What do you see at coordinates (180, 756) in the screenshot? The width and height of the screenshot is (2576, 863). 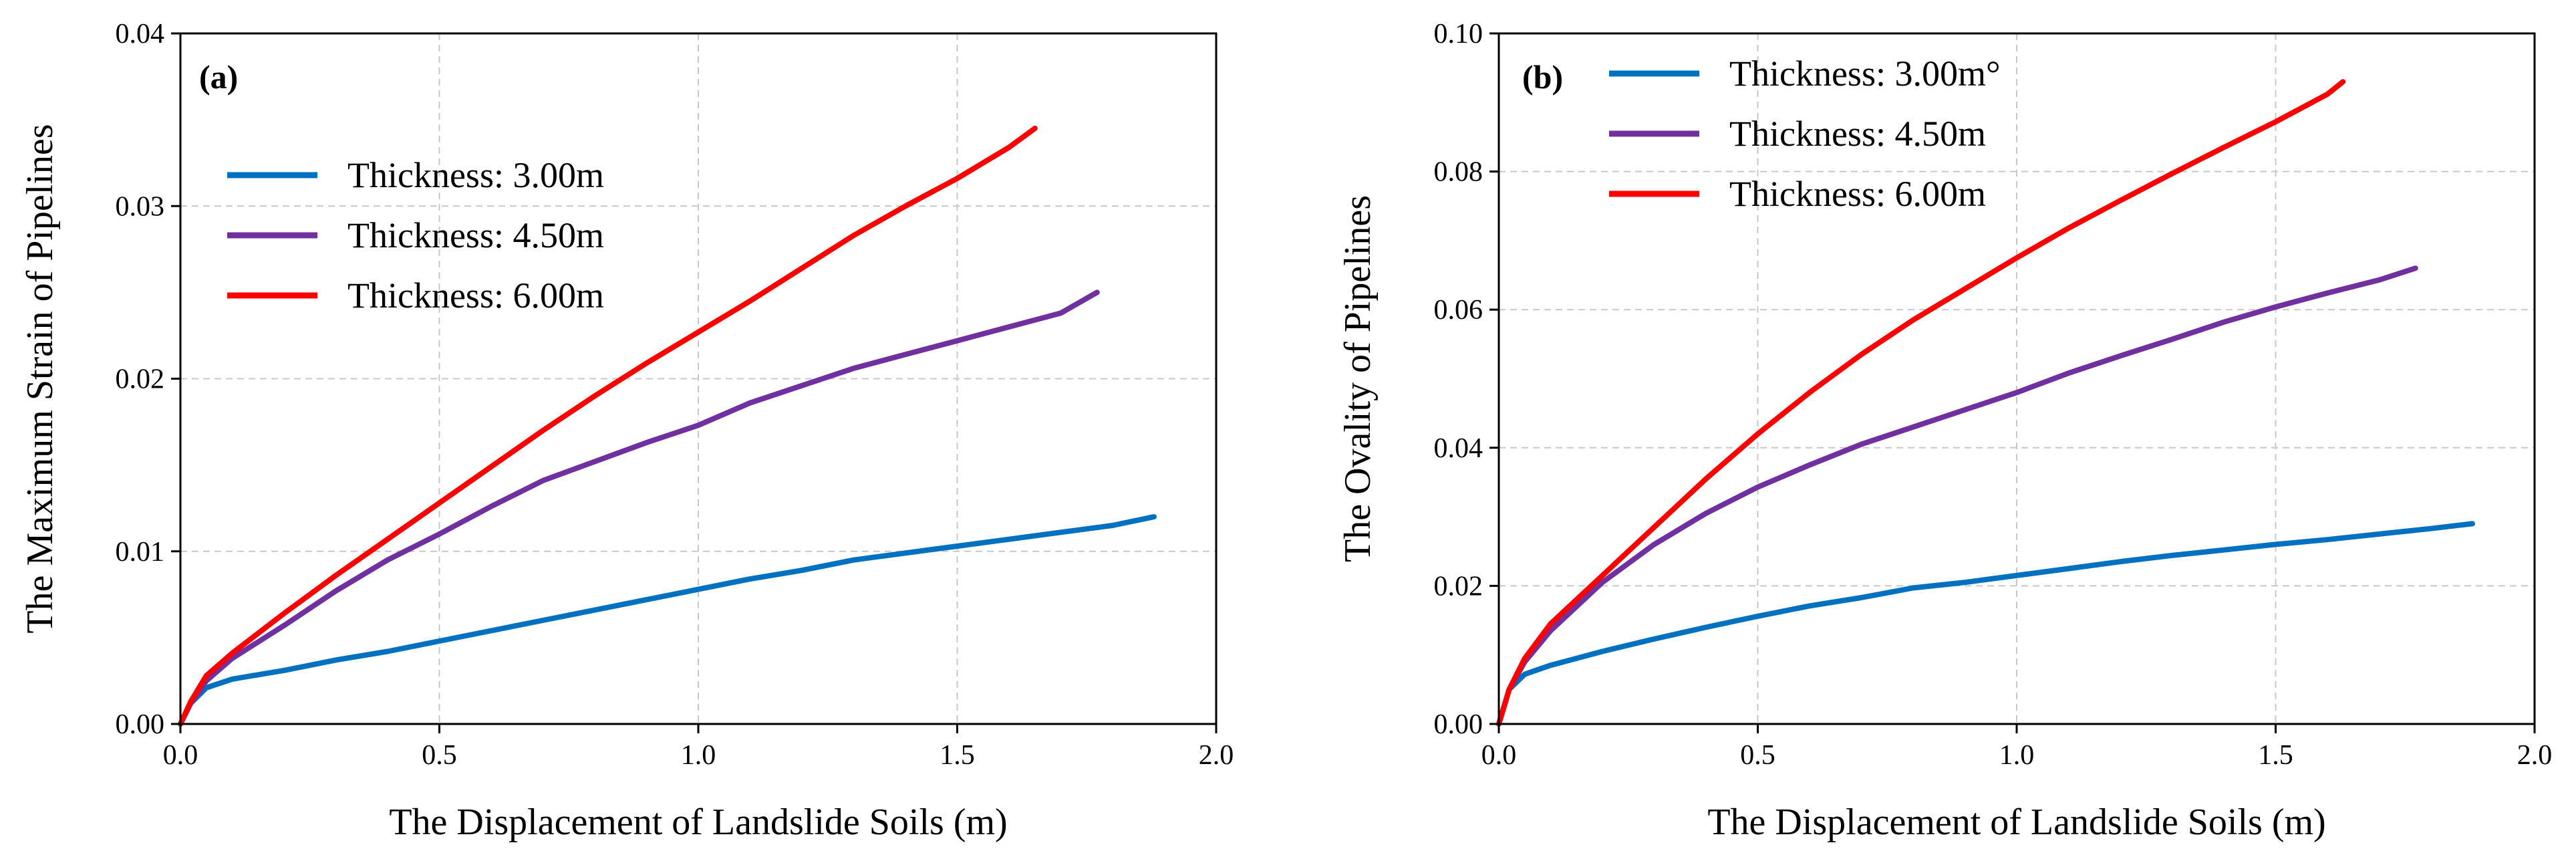 I see `x-tick-label-a-0: 0.0` at bounding box center [180, 756].